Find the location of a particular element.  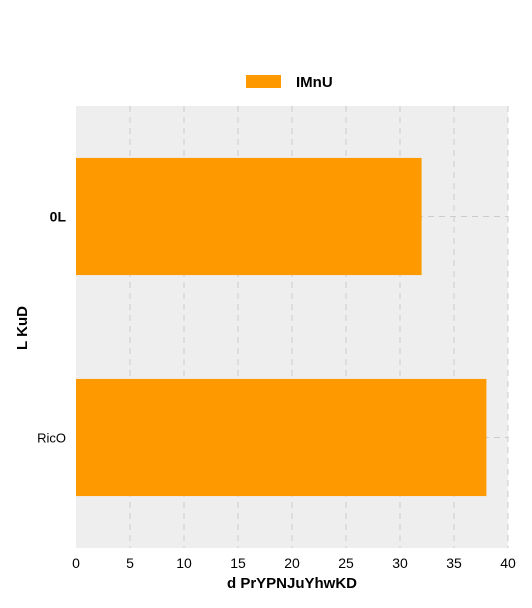

category-label: RicO is located at coordinates (51, 438).